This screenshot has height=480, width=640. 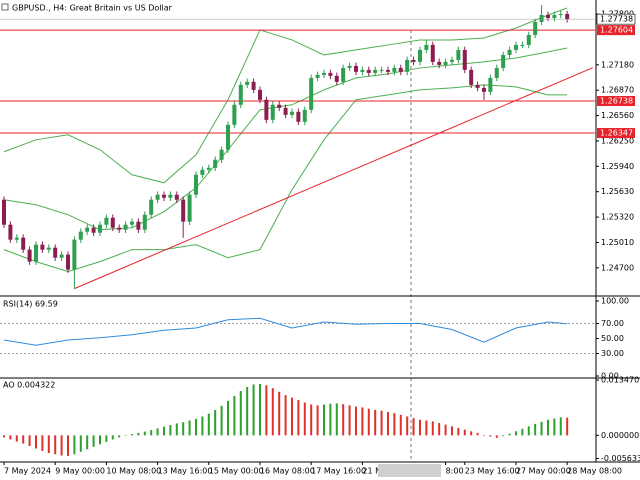 I want to click on y-tick-label: 1.26560, so click(x=617, y=115).